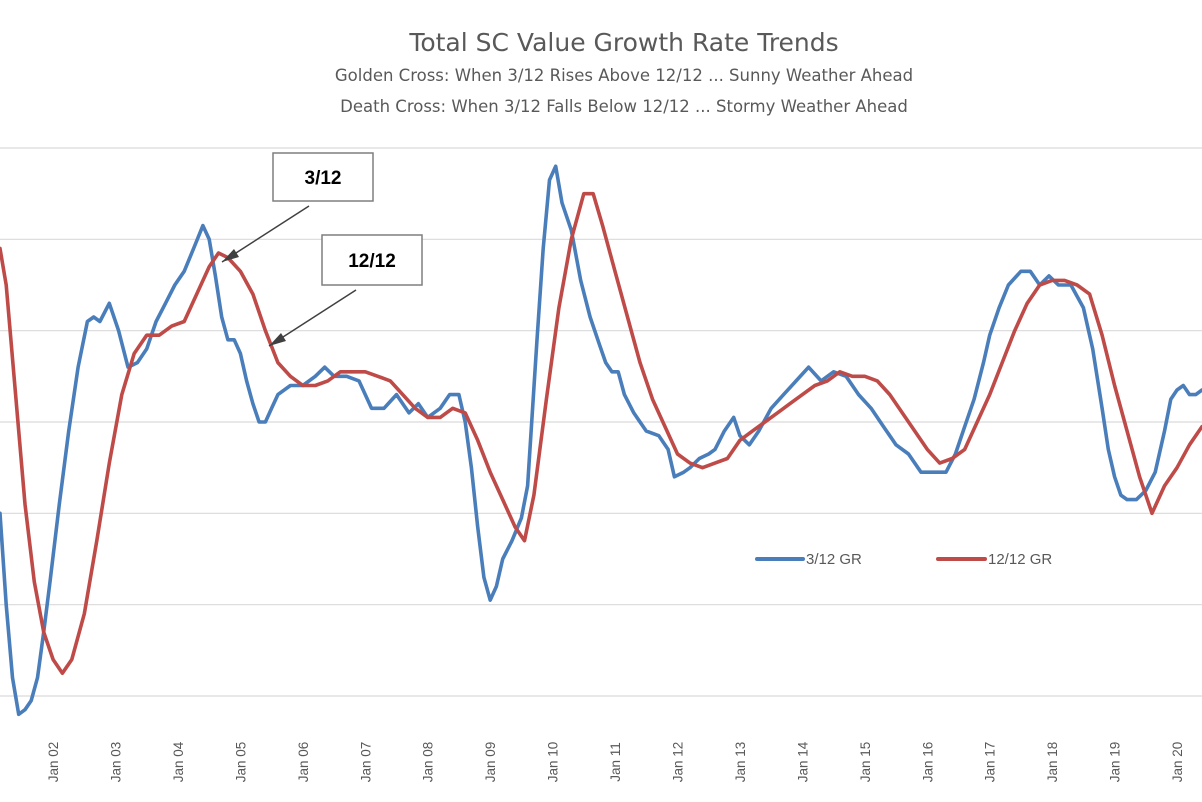  I want to click on callout-3-12-arrow, so click(265, 234).